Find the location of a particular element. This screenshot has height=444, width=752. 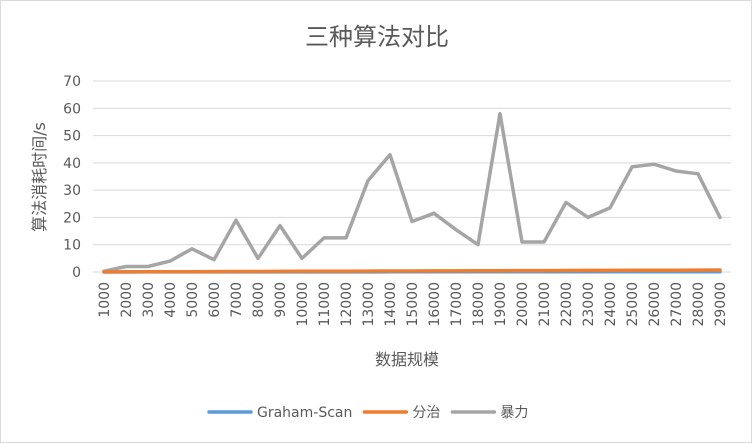

x-tick-label: 17000 is located at coordinates (457, 304).